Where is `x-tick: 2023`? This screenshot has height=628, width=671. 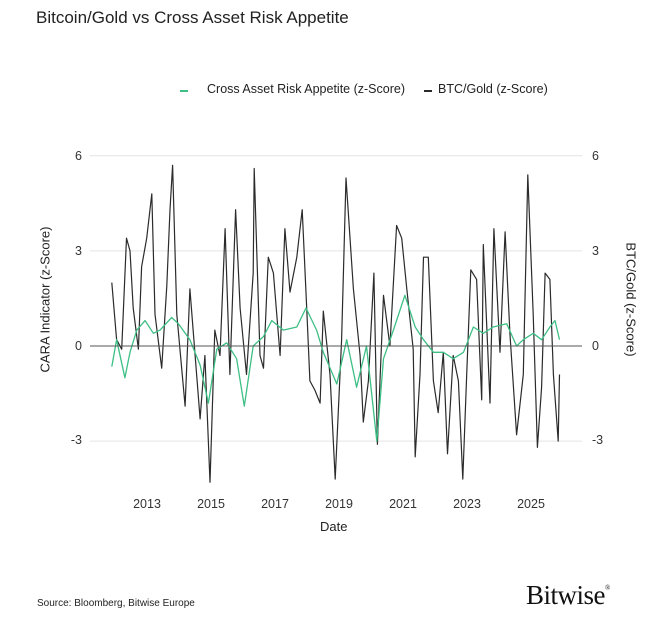
x-tick: 2023 is located at coordinates (467, 504).